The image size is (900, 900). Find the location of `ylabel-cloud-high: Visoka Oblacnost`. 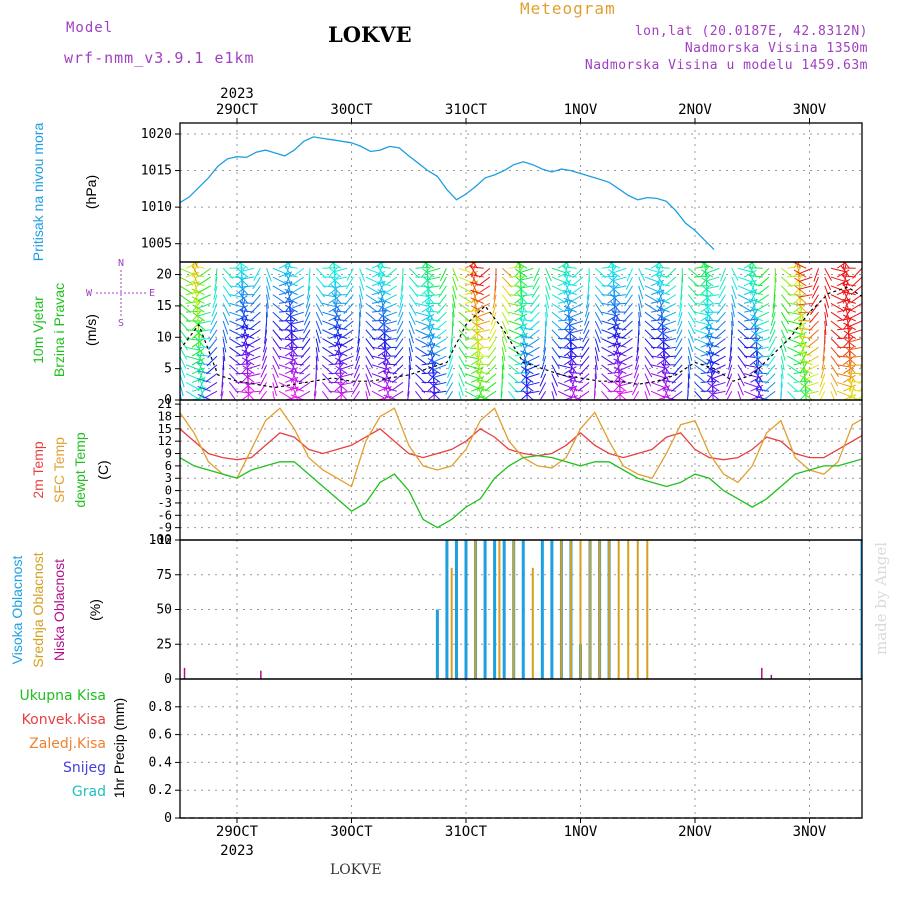

ylabel-cloud-high: Visoka Oblacnost is located at coordinates (17, 610).